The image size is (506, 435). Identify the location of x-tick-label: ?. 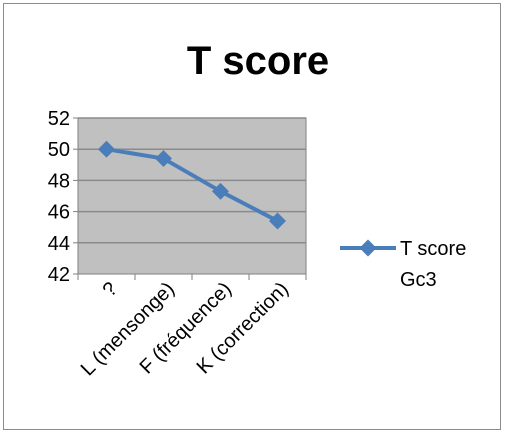
(110, 289).